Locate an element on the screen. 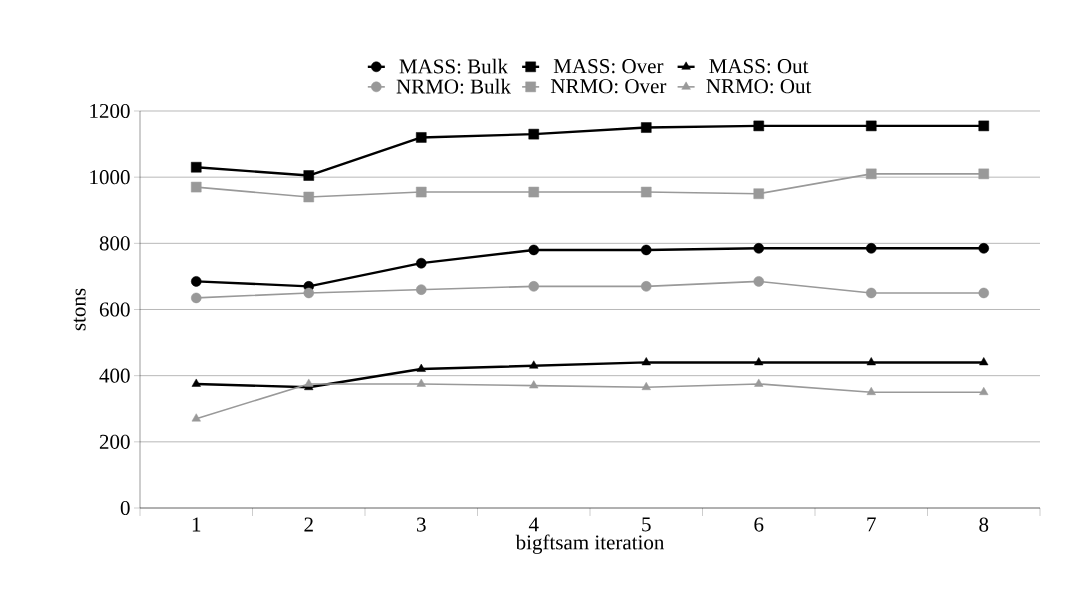  x-tick-label: 7 is located at coordinates (871, 524).